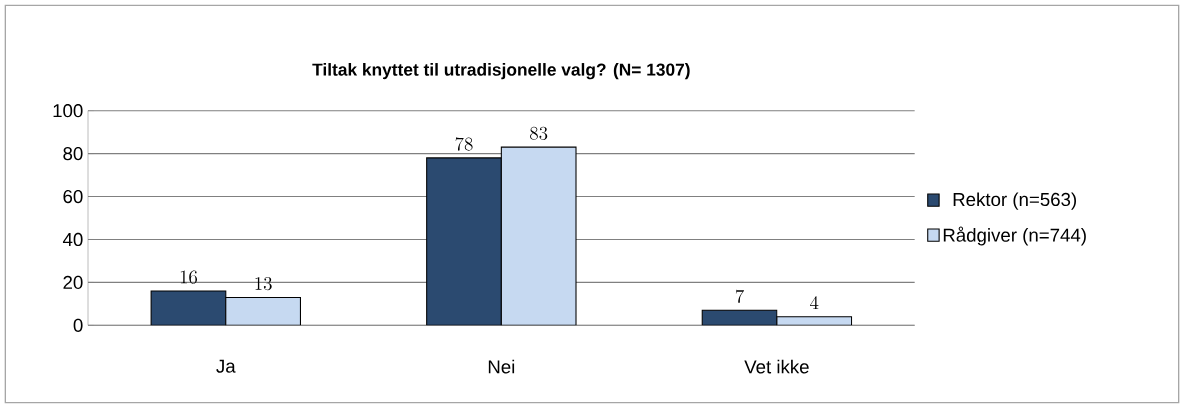 This screenshot has width=1184, height=408. What do you see at coordinates (464, 144) in the screenshot?
I see `data-label: 78` at bounding box center [464, 144].